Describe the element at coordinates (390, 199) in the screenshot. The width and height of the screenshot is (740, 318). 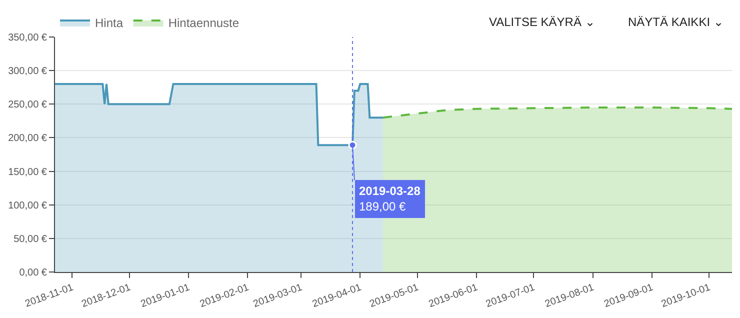
I see `annotation: 2019-03-28 189,00 €` at that location.